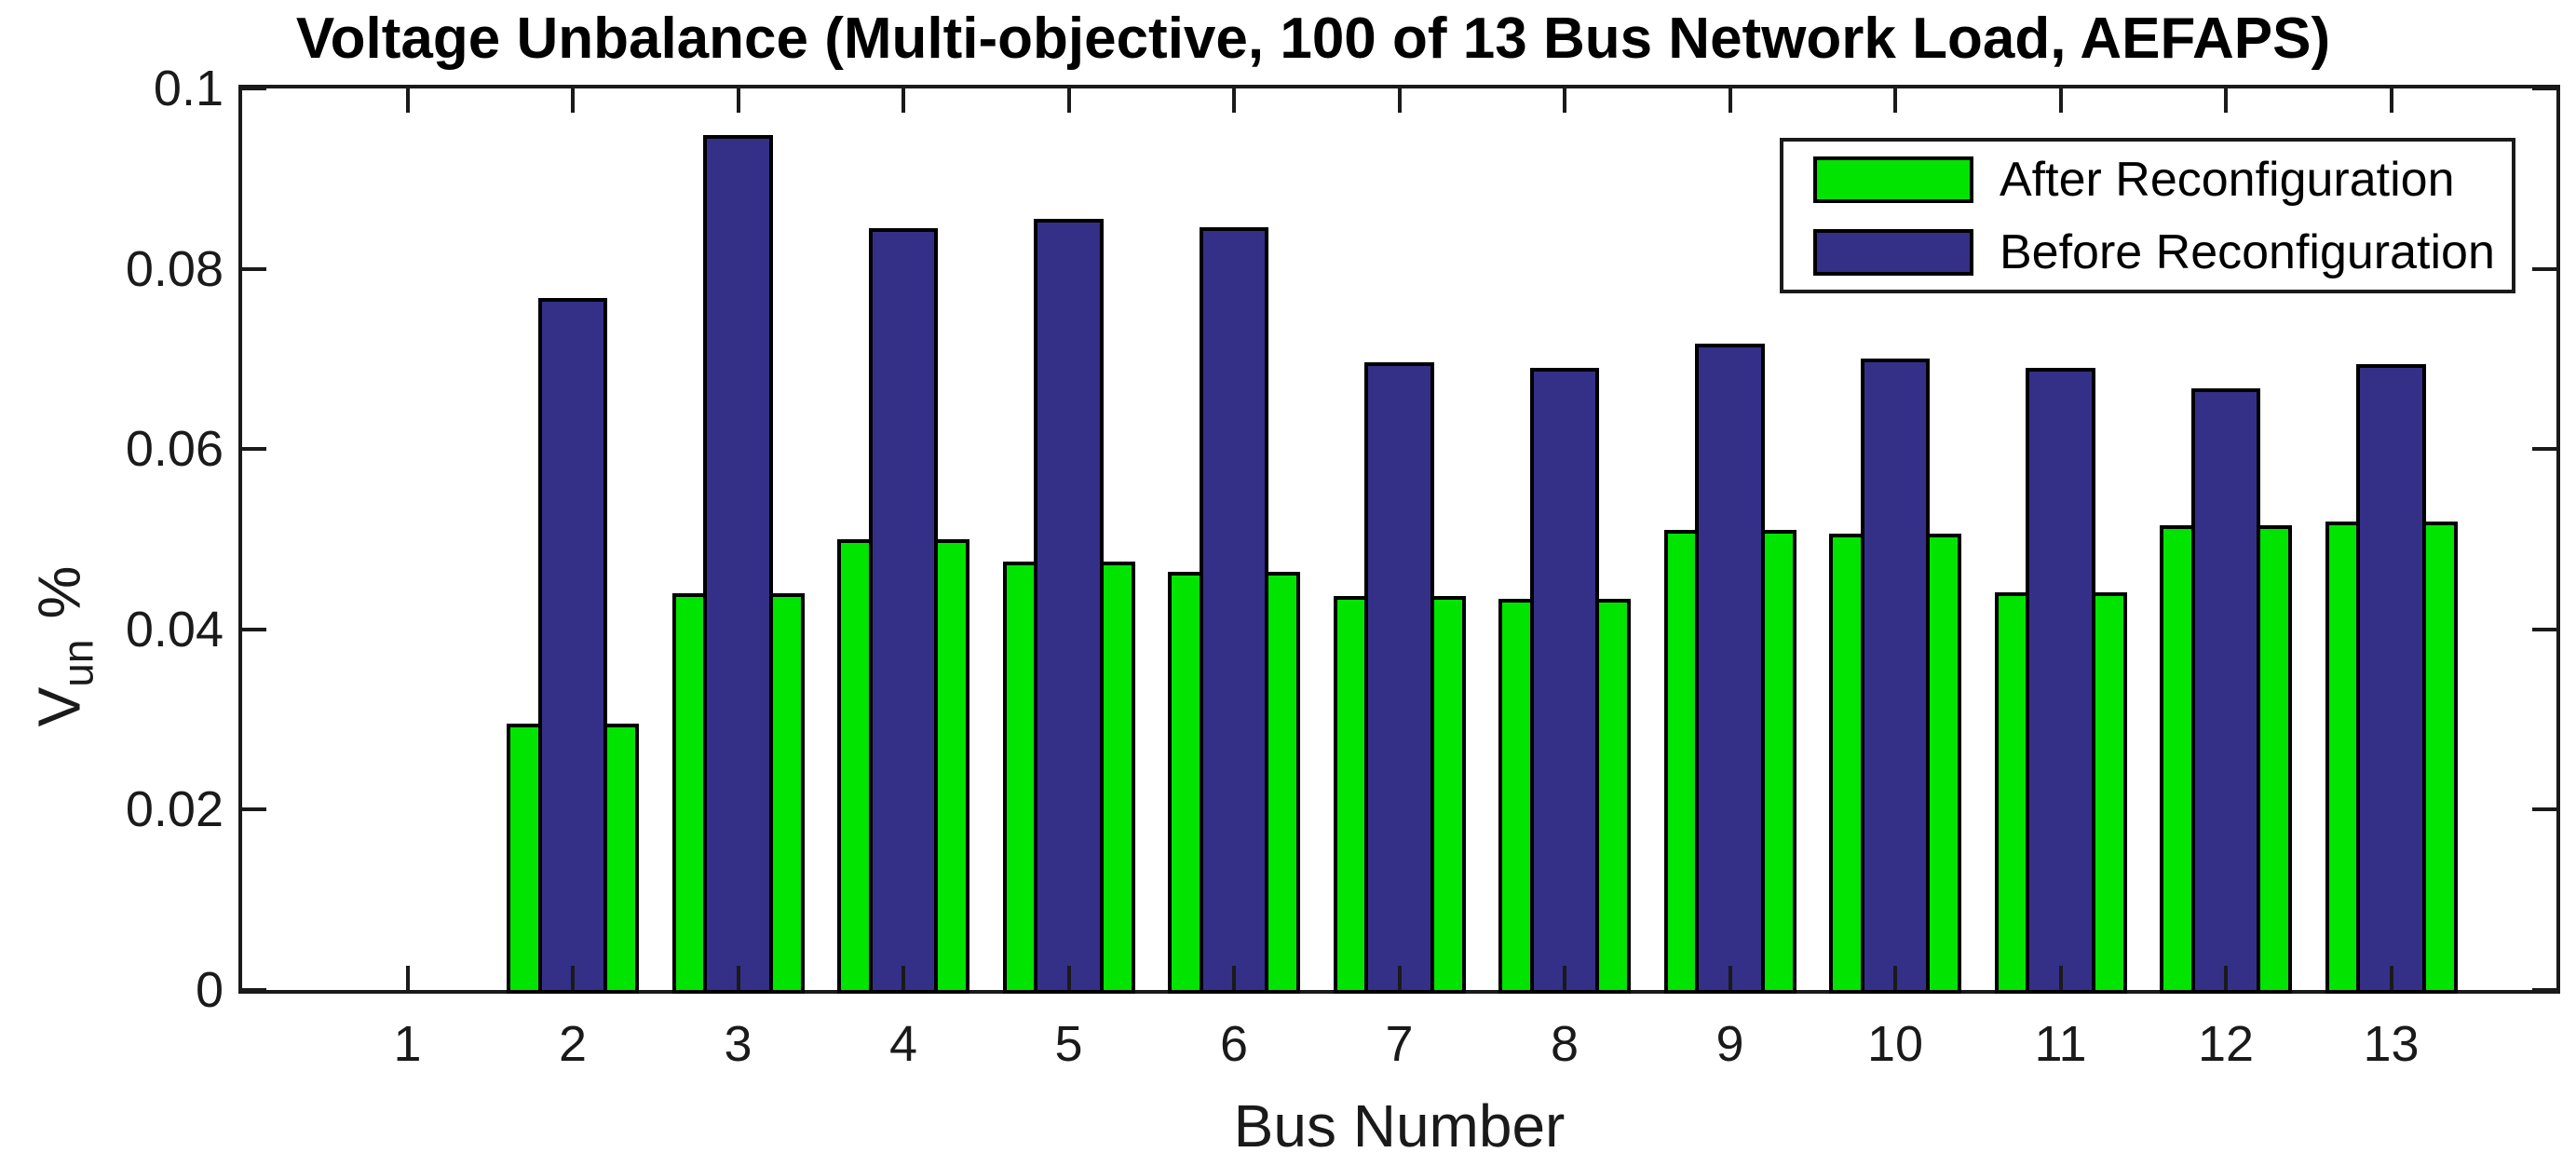 Image resolution: width=2576 pixels, height=1166 pixels. I want to click on y-tick-label: 0.1, so click(188, 89).